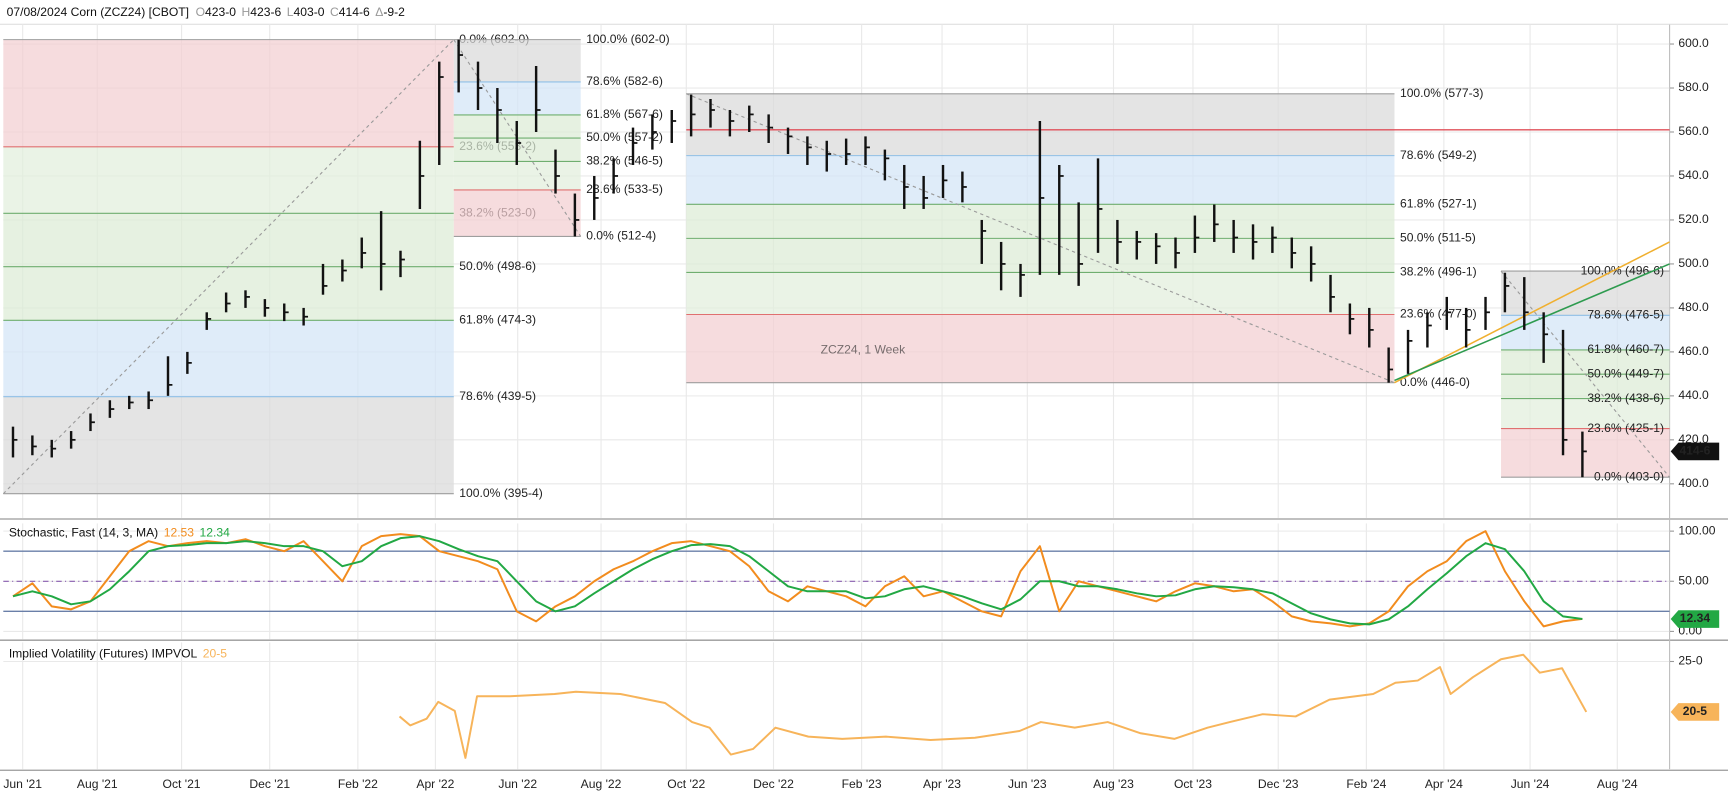 This screenshot has width=1728, height=800. Describe the element at coordinates (1278, 784) in the screenshot. I see `x-tick-label: Dec '23` at that location.